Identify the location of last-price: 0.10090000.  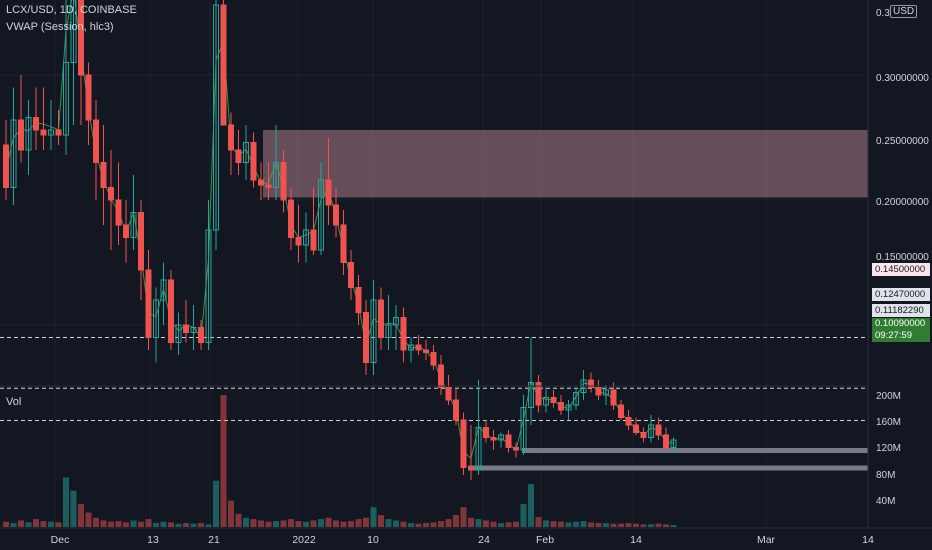
(900, 323).